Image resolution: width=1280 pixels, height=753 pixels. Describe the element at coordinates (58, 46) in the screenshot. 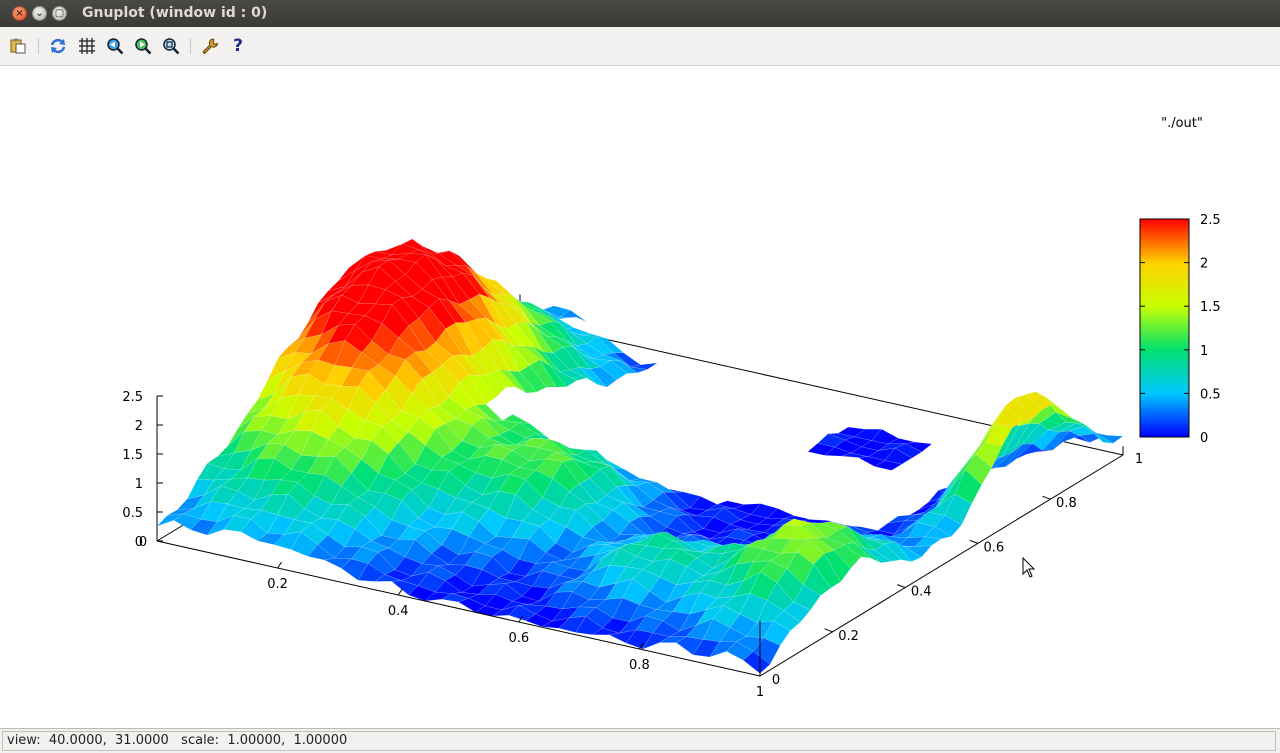

I see `replot-icon` at that location.